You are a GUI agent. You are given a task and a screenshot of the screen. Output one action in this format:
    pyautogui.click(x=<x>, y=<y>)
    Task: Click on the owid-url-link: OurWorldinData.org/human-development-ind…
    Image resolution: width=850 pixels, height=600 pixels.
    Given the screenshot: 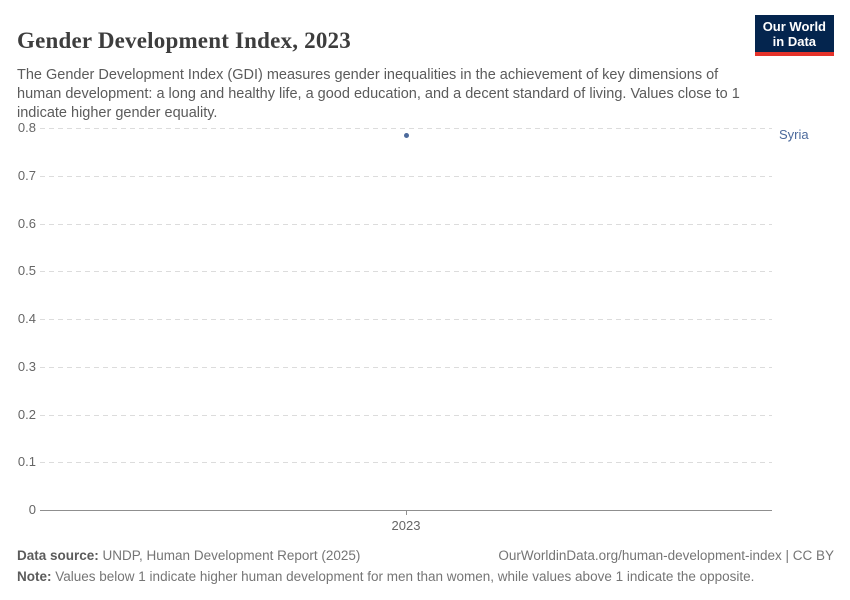 What is the action you would take?
    pyautogui.click(x=666, y=555)
    